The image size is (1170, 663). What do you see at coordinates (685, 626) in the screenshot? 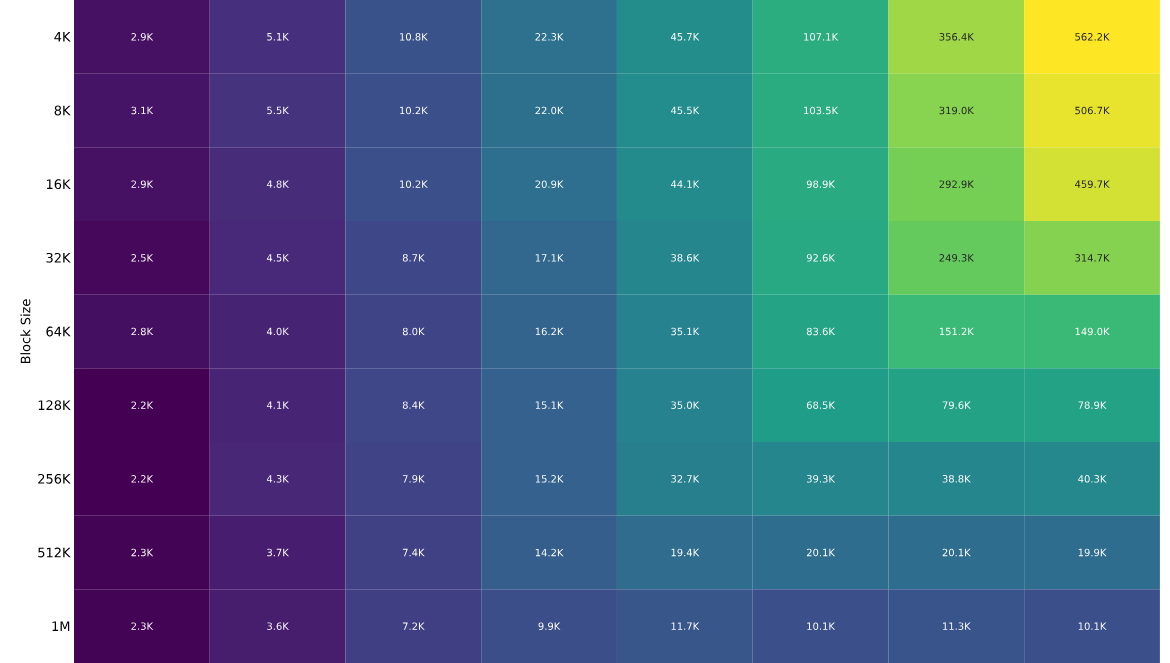
I see `data-label: 11.7K` at bounding box center [685, 626].